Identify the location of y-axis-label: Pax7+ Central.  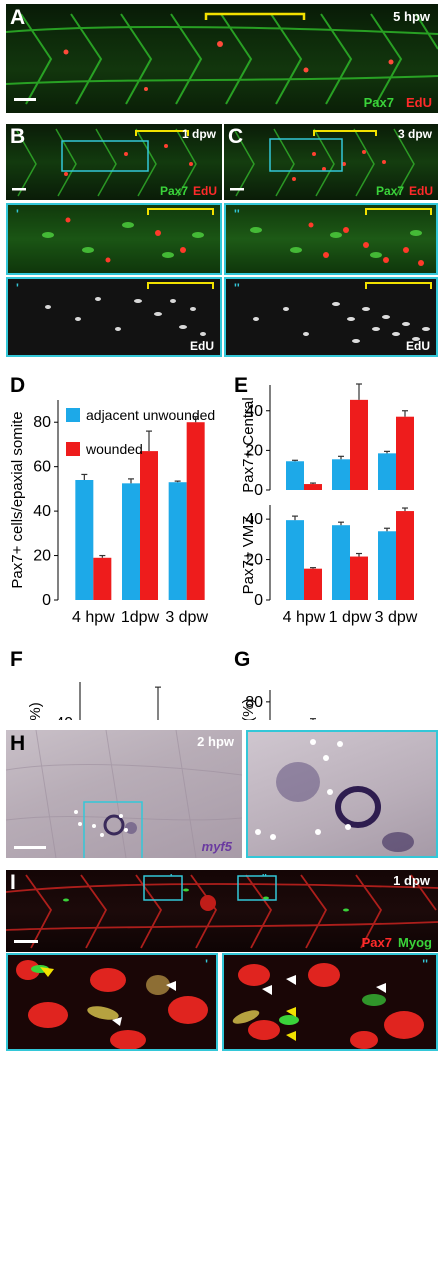
(248, 444).